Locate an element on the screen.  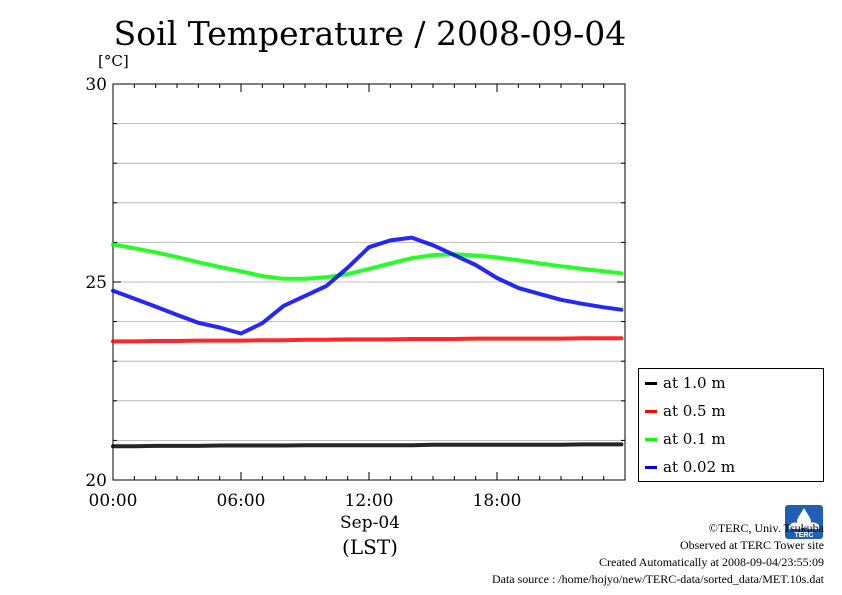
legend-item-0-02m: at 0.02 m is located at coordinates (690, 467).